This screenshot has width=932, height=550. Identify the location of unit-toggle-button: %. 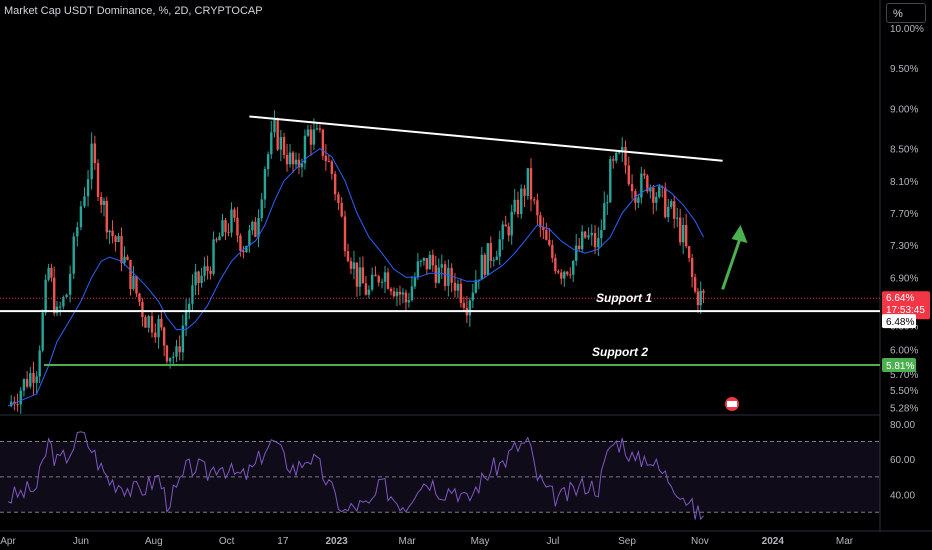
(906, 13).